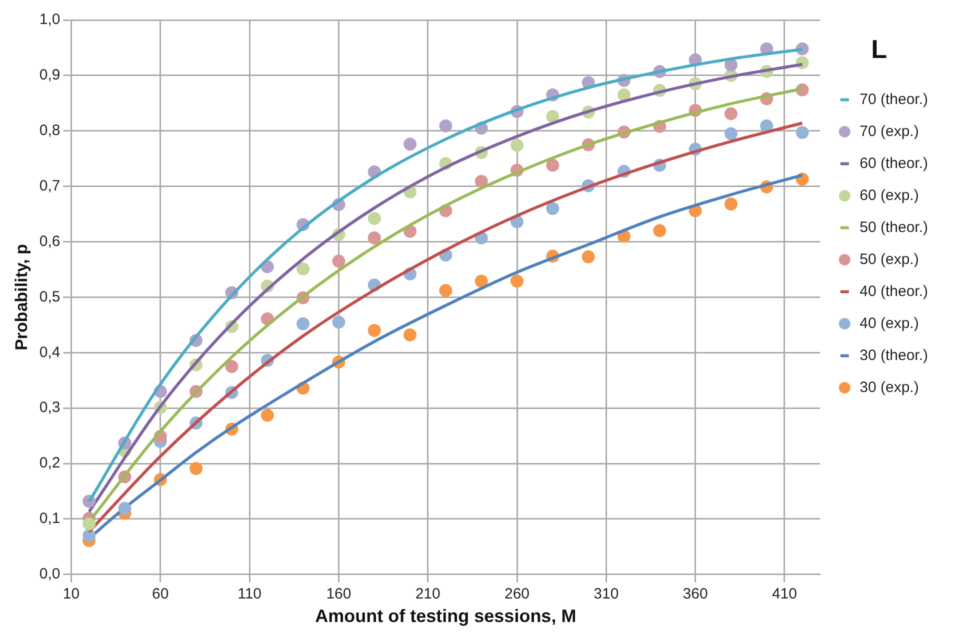 The height and width of the screenshot is (639, 956). What do you see at coordinates (517, 594) in the screenshot?
I see `x-tick-label: 260` at bounding box center [517, 594].